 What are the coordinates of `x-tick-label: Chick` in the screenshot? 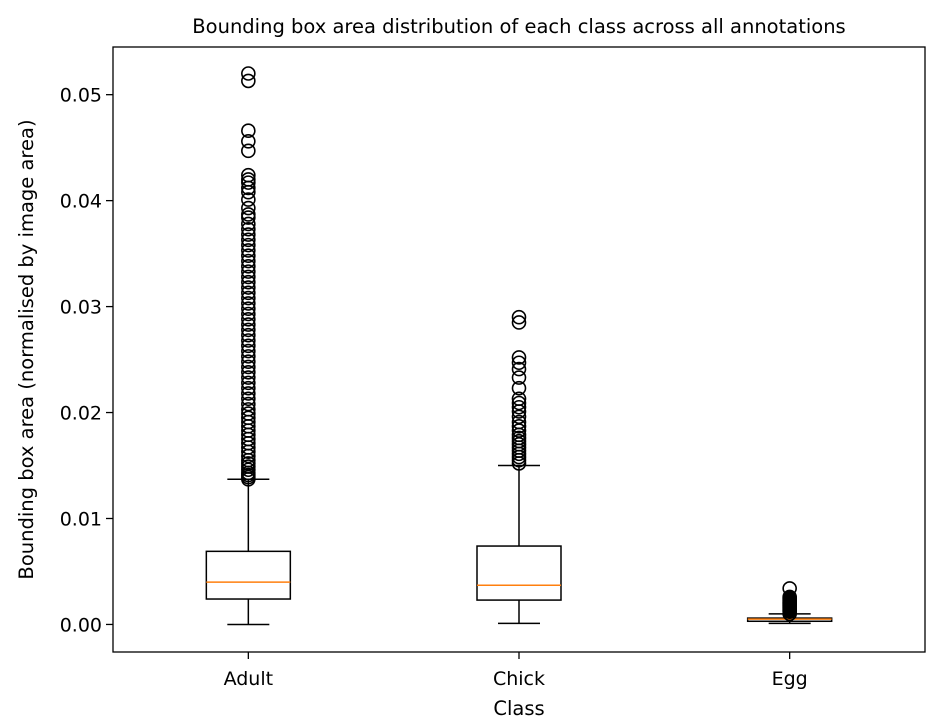 It's located at (519, 679).